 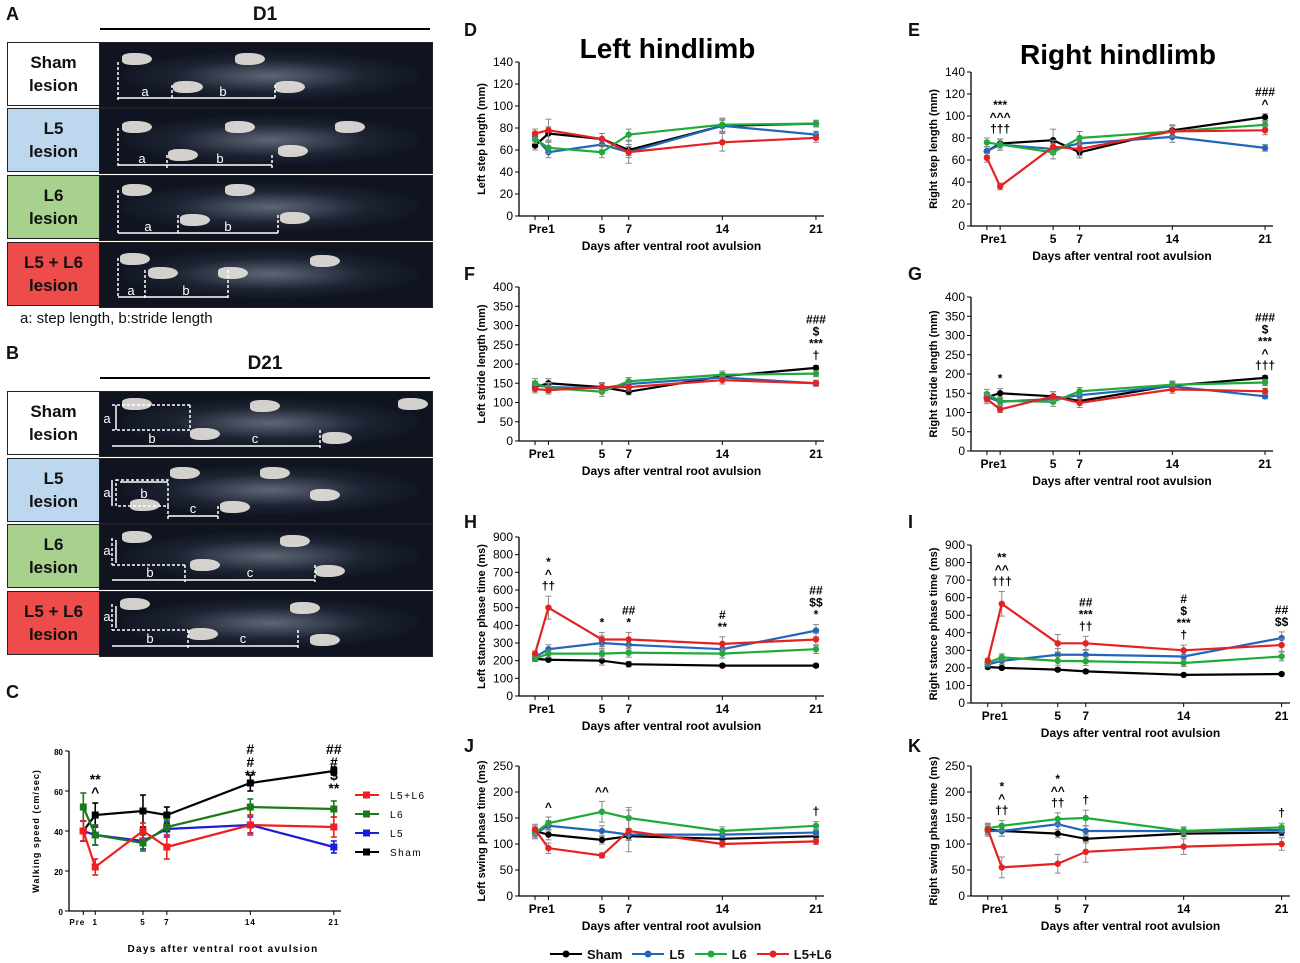 What do you see at coordinates (671, 246) in the screenshot?
I see `x-axis-label: Days after ventral root avulsion` at bounding box center [671, 246].